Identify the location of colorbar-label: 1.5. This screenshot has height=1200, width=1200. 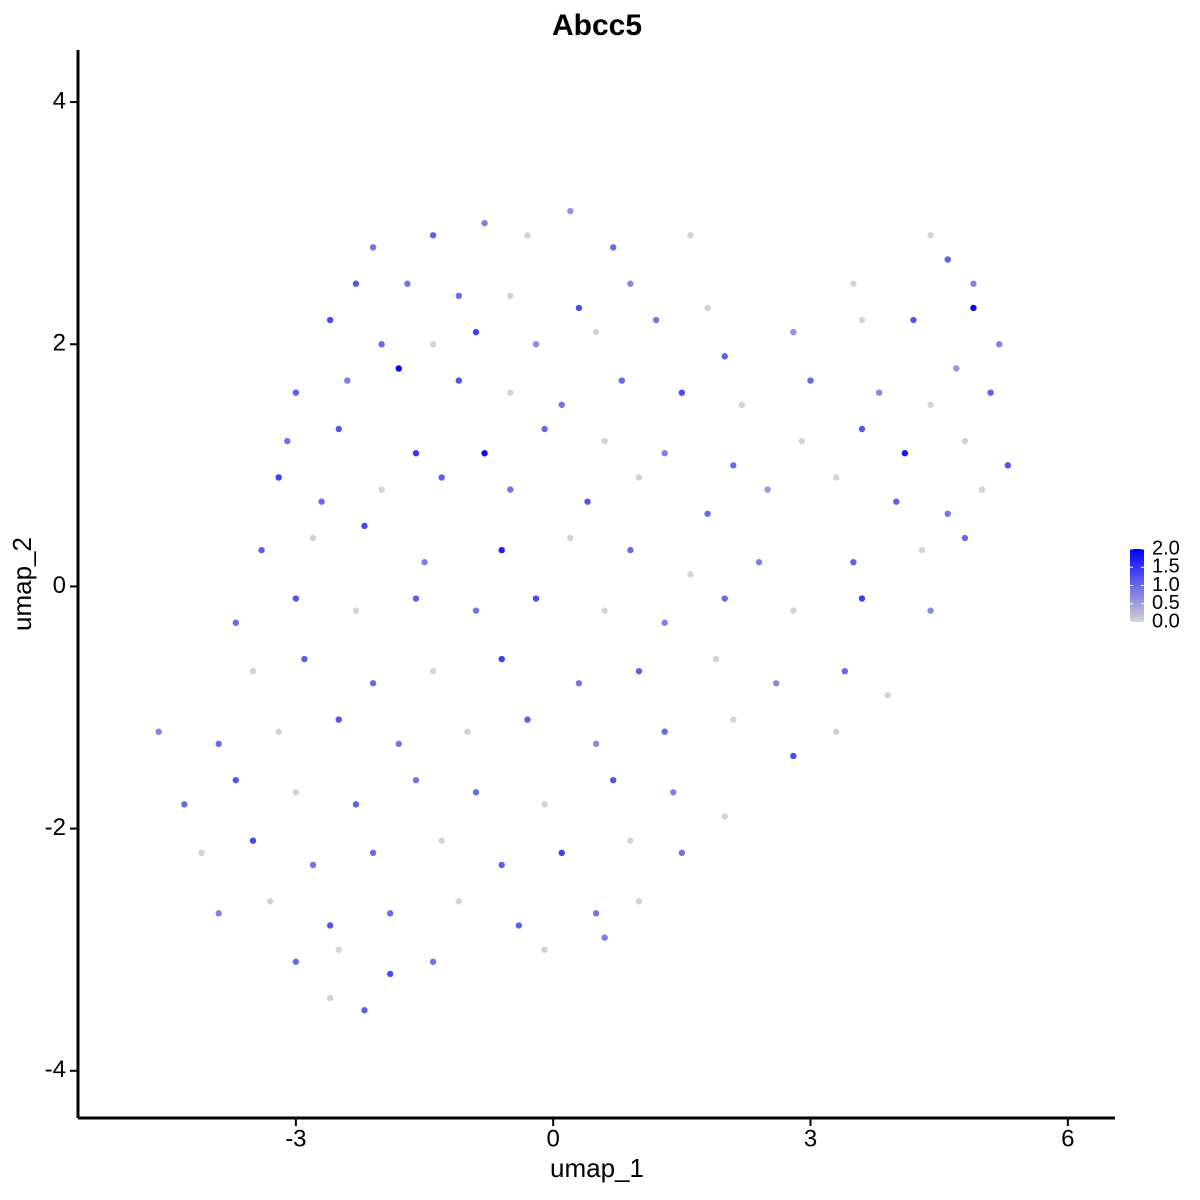
(1166, 567).